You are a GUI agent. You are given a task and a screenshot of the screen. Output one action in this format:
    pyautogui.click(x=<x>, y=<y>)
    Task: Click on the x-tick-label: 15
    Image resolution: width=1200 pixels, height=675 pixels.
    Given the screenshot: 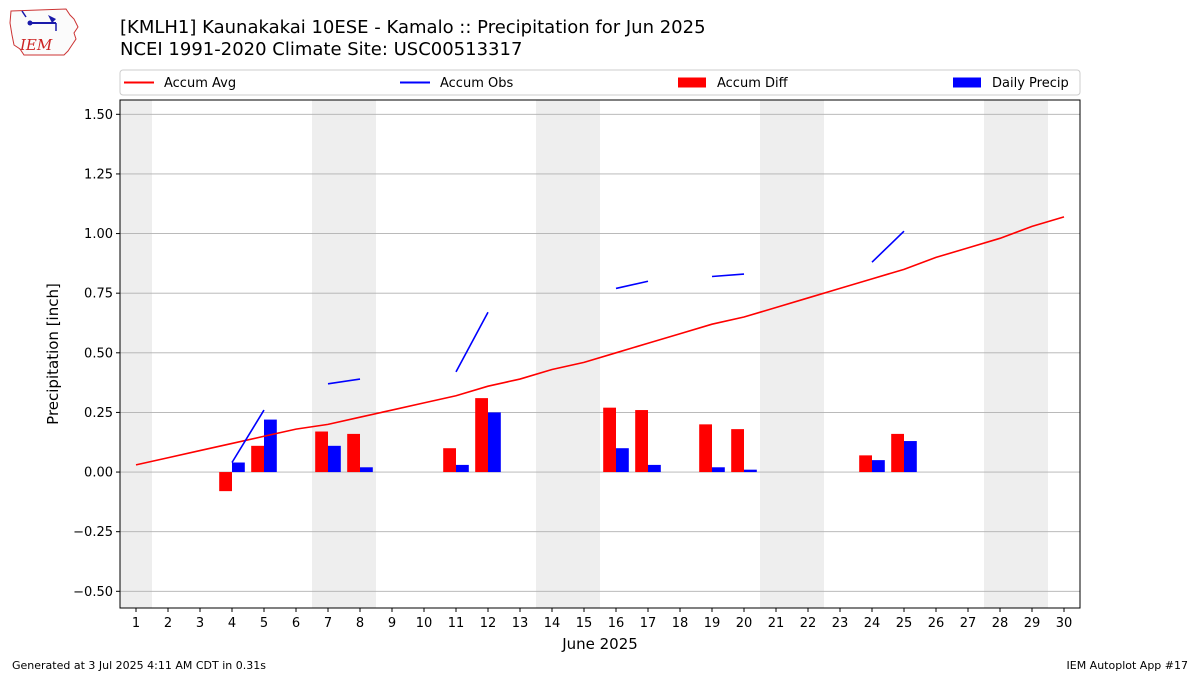 What is the action you would take?
    pyautogui.click(x=584, y=623)
    